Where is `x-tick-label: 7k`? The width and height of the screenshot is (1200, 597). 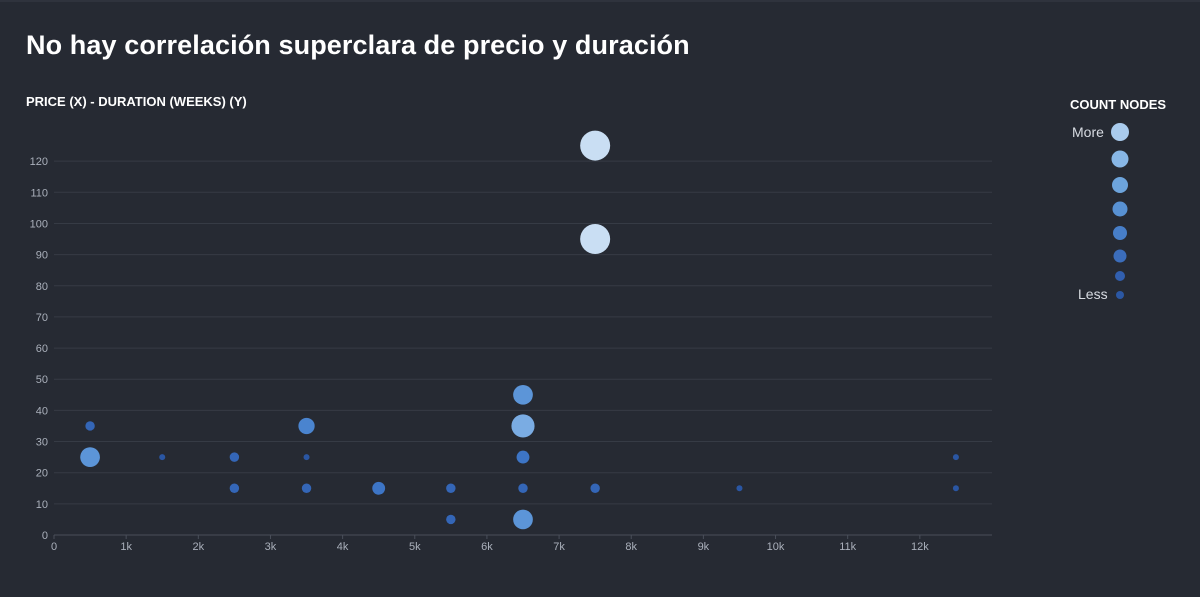 x-tick-label: 7k is located at coordinates (559, 547).